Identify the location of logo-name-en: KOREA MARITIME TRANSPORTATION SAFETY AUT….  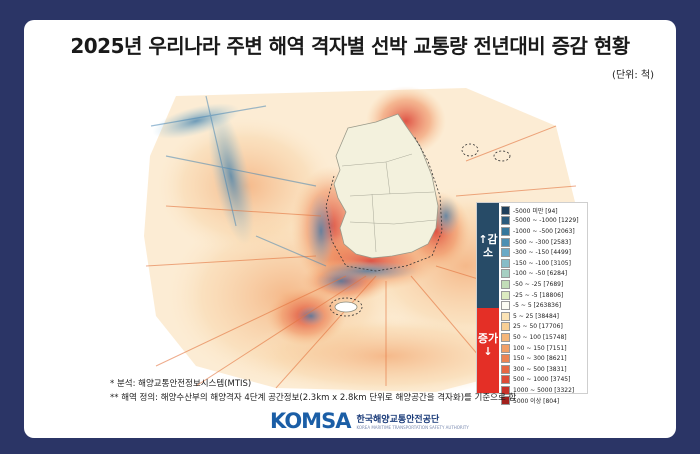
(412, 427).